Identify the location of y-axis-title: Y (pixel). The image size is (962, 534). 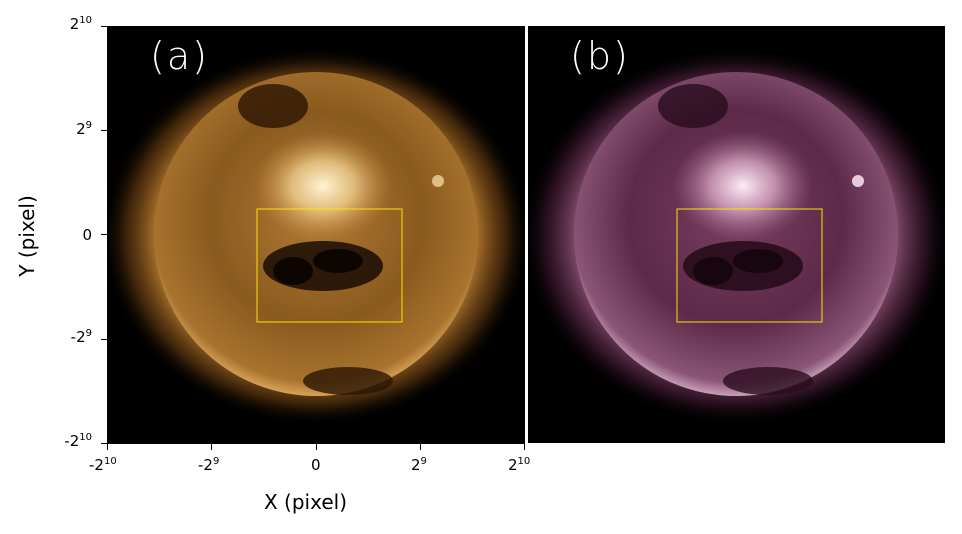
(26, 236).